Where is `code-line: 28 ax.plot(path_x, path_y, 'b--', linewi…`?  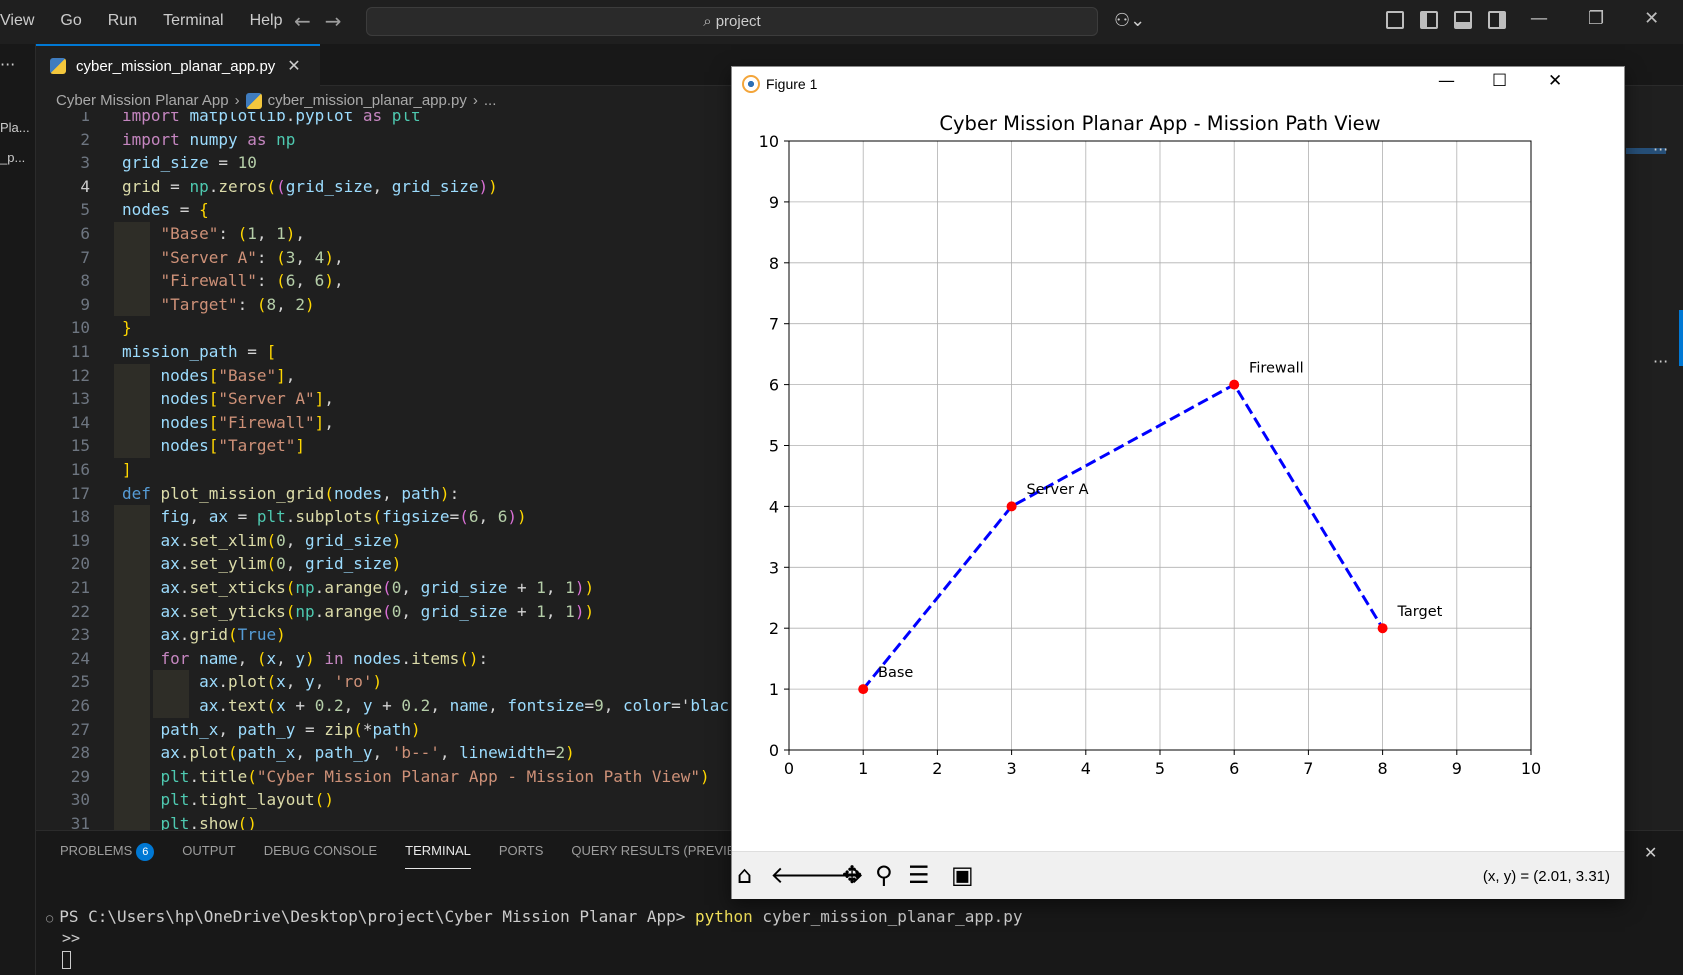
code-line: 28 ax.plot(path_x, path_y, 'b--', linewi… is located at coordinates (386, 753).